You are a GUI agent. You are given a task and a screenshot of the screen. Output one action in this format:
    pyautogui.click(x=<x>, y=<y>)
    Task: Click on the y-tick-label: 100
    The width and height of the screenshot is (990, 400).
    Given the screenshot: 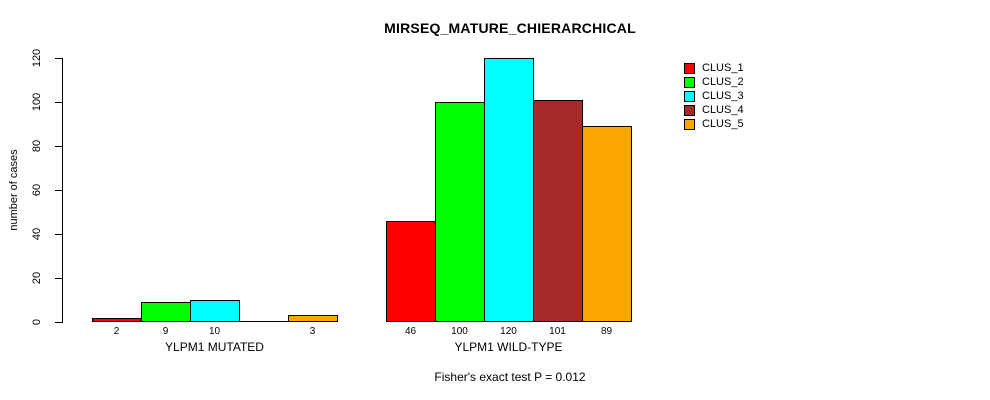 What is the action you would take?
    pyautogui.click(x=37, y=102)
    